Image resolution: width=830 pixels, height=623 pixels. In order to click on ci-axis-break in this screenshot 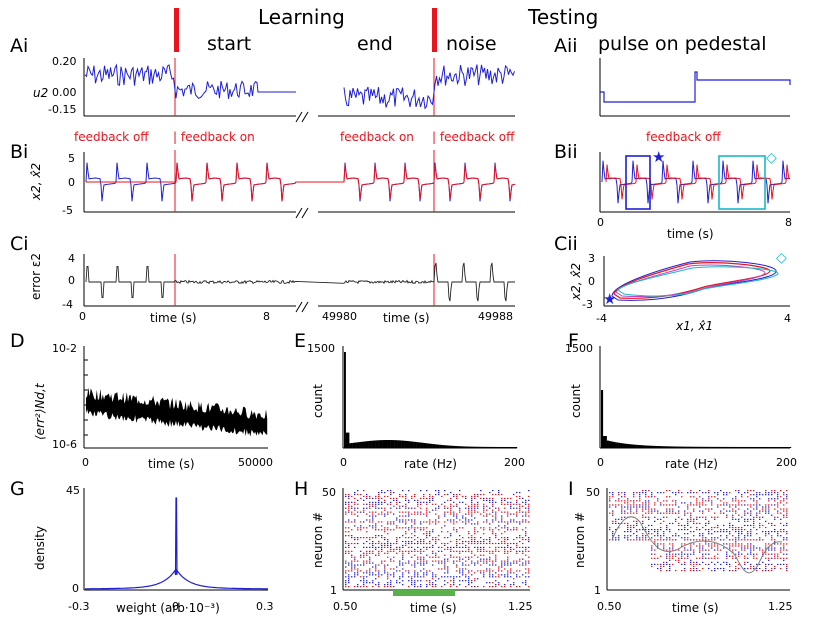, I will do `click(302, 307)`.